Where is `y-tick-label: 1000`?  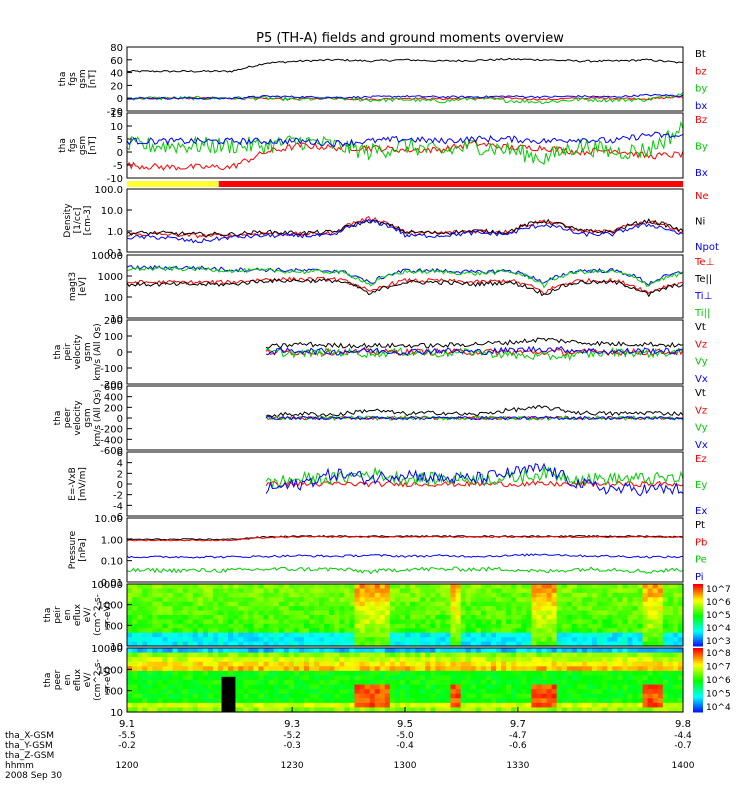
y-tick-label: 1000 is located at coordinates (110, 670).